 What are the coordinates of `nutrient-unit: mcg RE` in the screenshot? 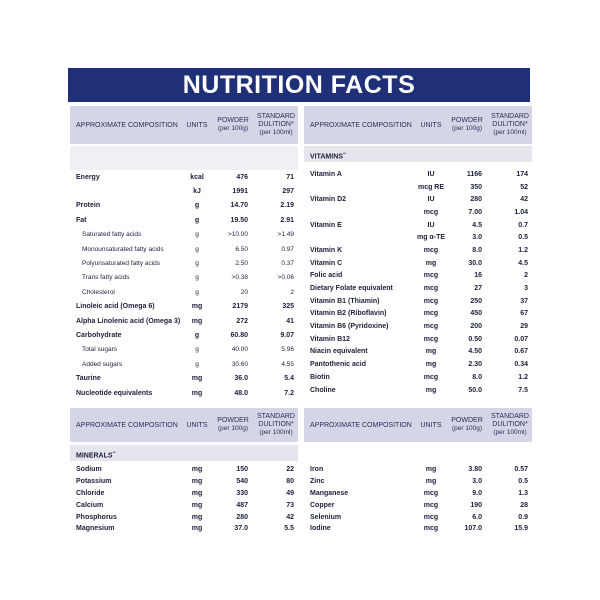 It's located at (431, 187).